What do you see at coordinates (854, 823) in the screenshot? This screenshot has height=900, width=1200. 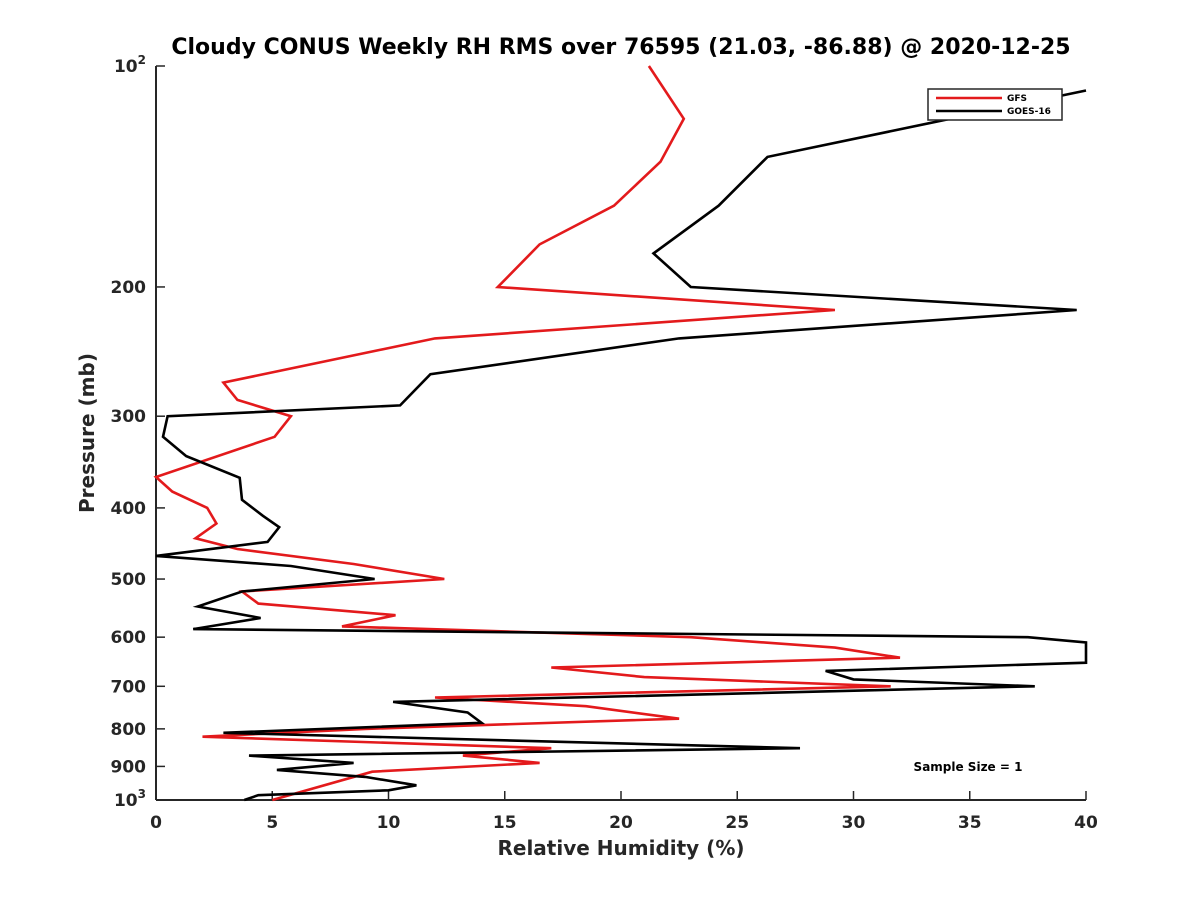 I see `x-tick-label: 30` at bounding box center [854, 823].